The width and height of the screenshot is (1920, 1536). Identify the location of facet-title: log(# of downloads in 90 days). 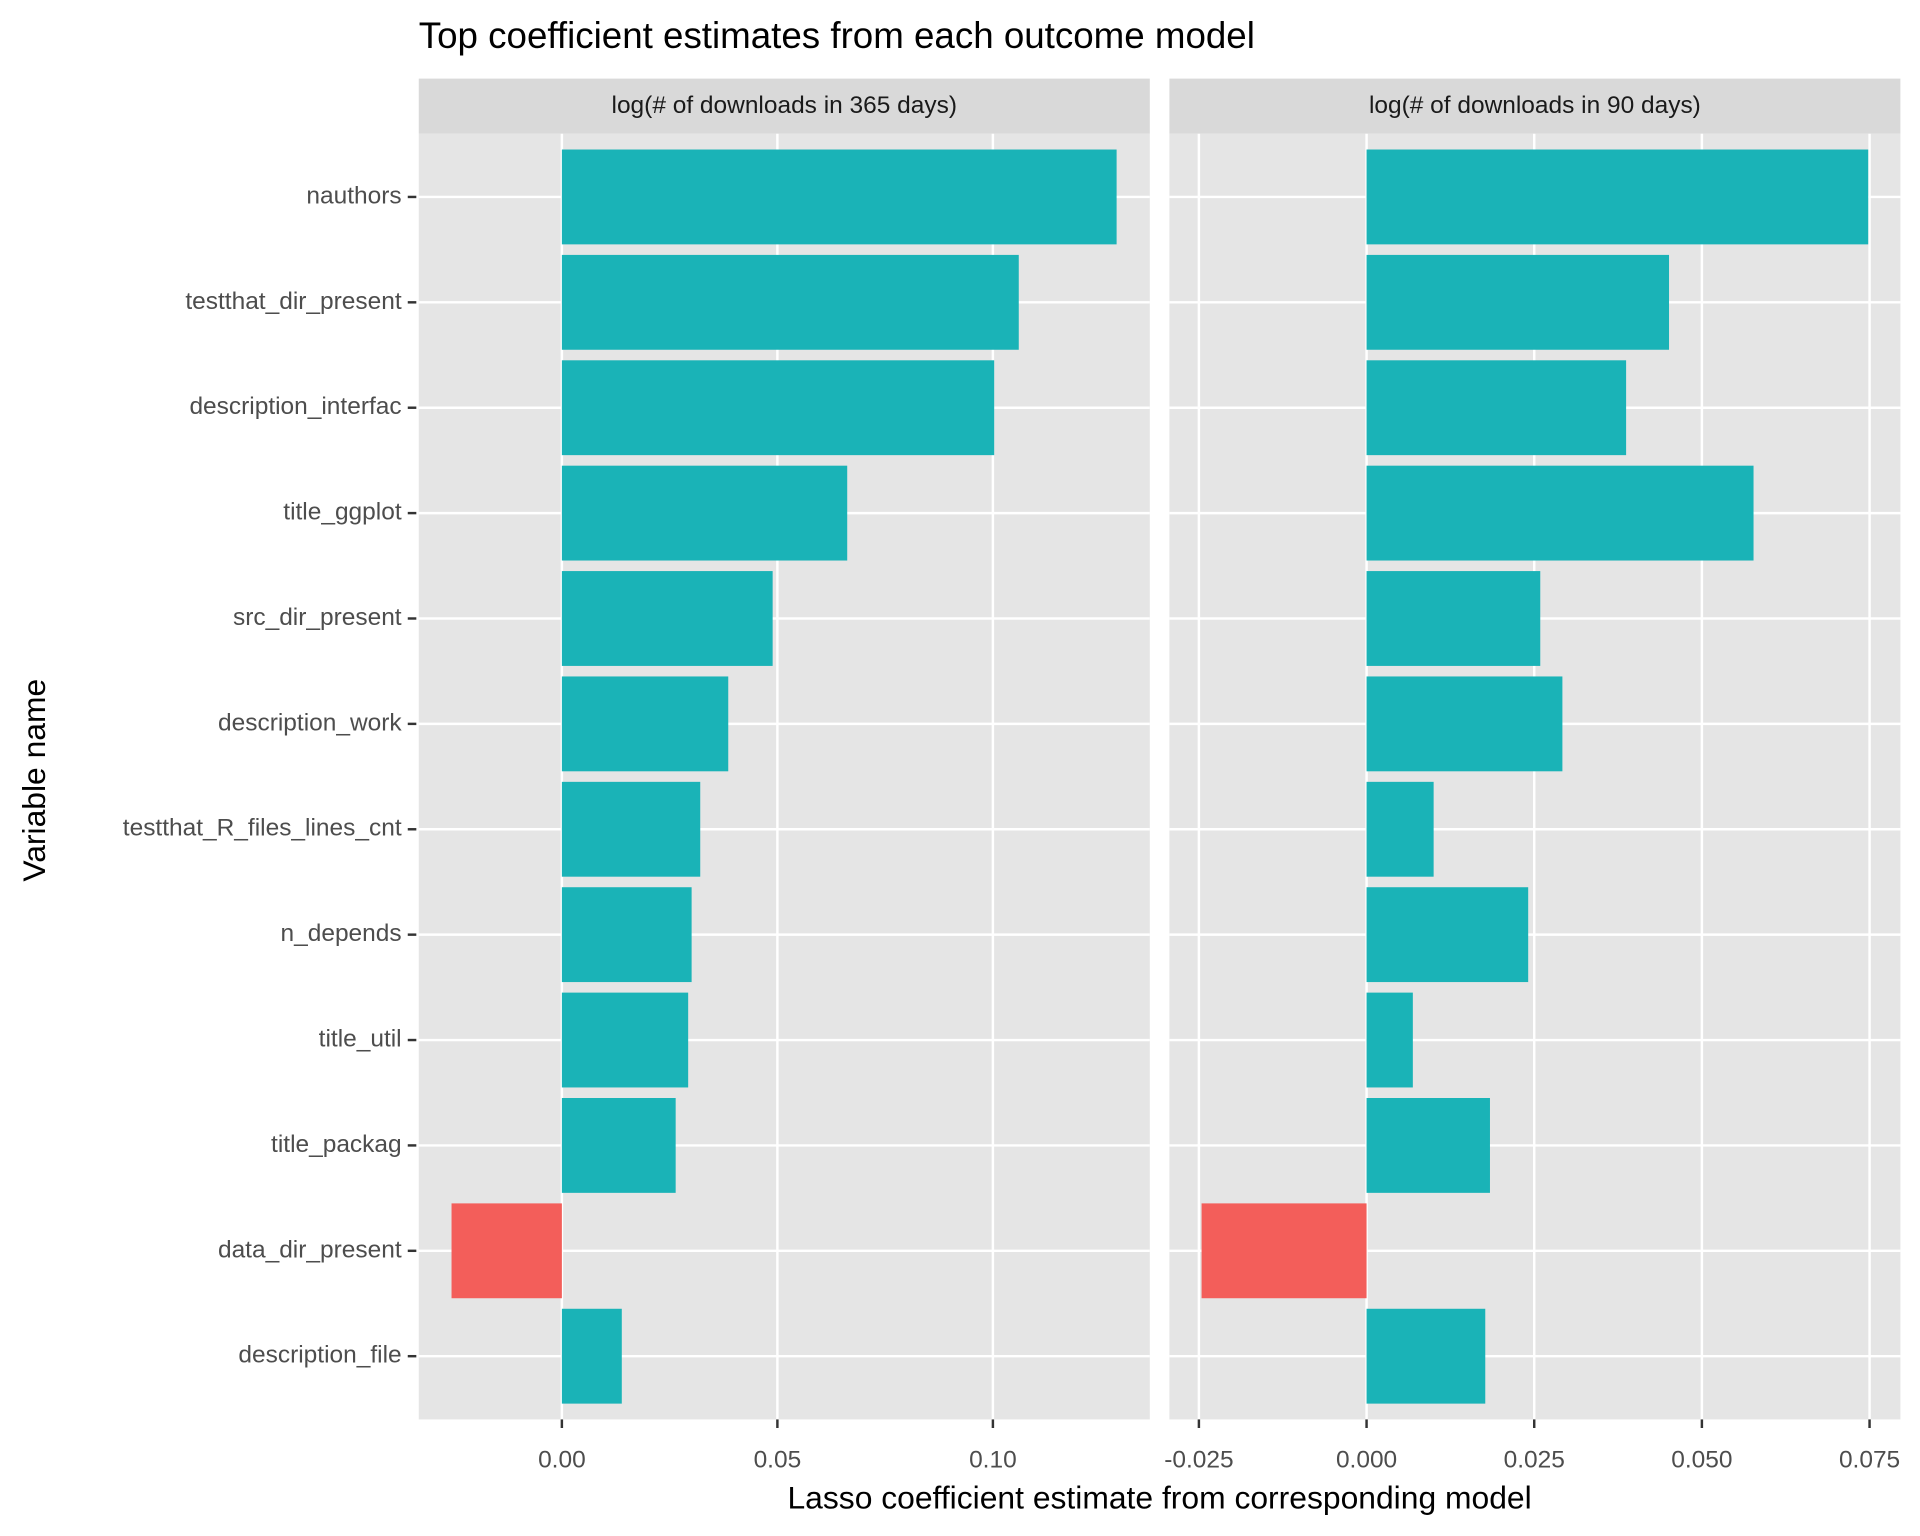
(1535, 105).